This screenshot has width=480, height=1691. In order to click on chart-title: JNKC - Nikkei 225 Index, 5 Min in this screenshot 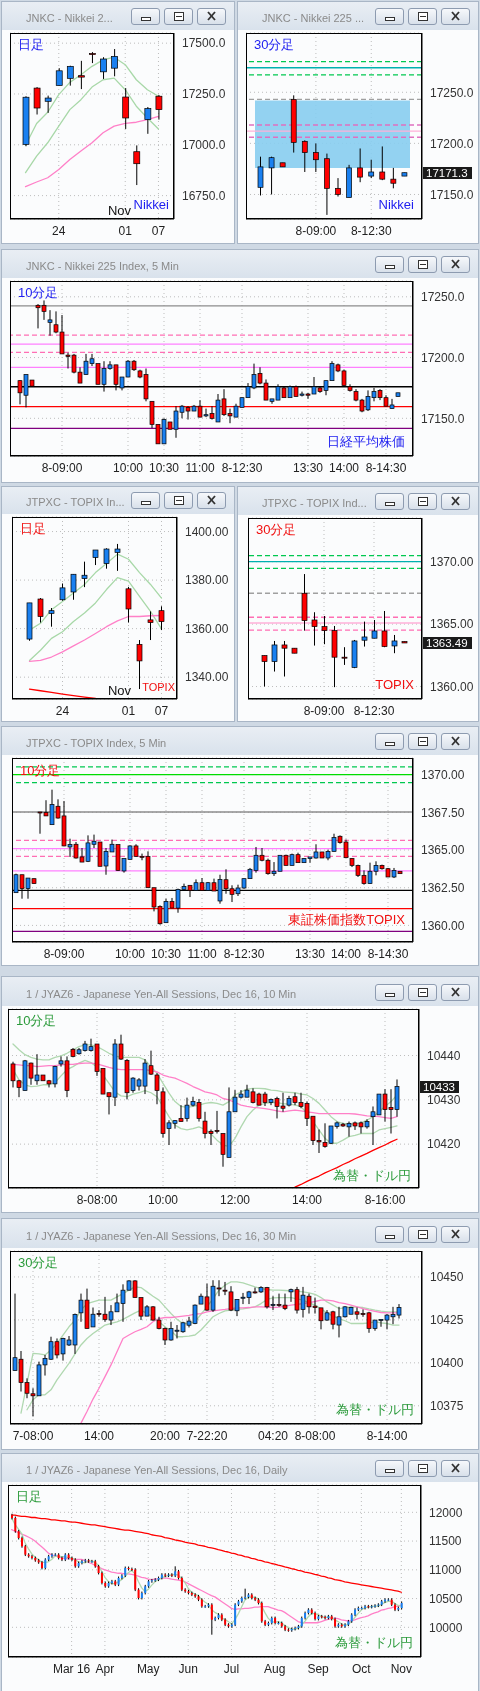, I will do `click(102, 266)`.